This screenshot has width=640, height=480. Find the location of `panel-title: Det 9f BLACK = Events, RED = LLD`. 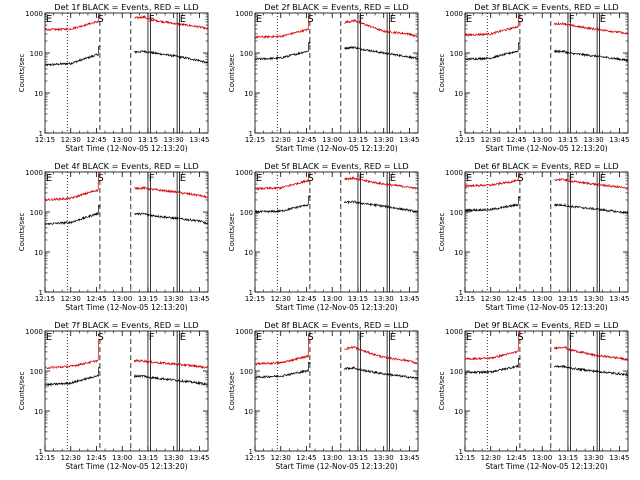

panel-title: Det 9f BLACK = Events, RED = LLD is located at coordinates (546, 325).